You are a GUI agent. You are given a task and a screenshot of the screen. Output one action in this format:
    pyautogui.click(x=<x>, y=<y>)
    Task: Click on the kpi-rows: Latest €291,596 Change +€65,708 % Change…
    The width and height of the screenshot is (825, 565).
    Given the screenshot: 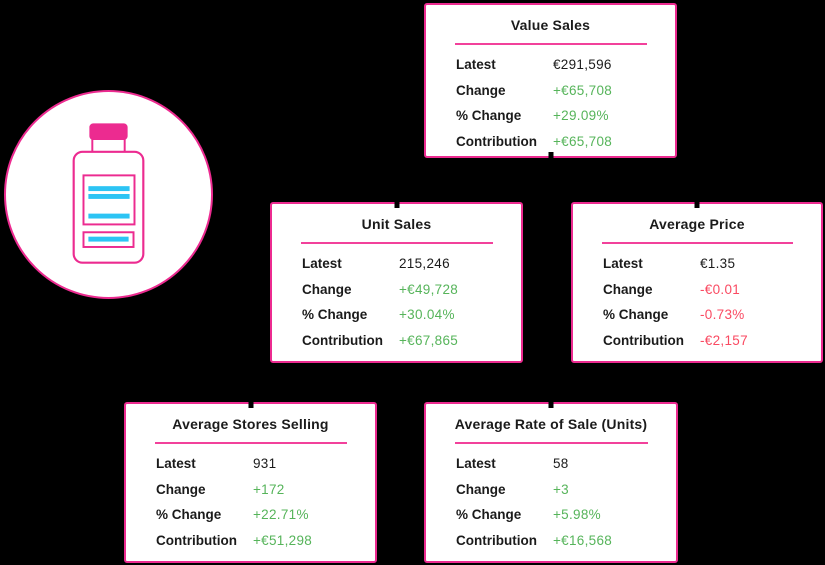 What is the action you would take?
    pyautogui.click(x=550, y=99)
    